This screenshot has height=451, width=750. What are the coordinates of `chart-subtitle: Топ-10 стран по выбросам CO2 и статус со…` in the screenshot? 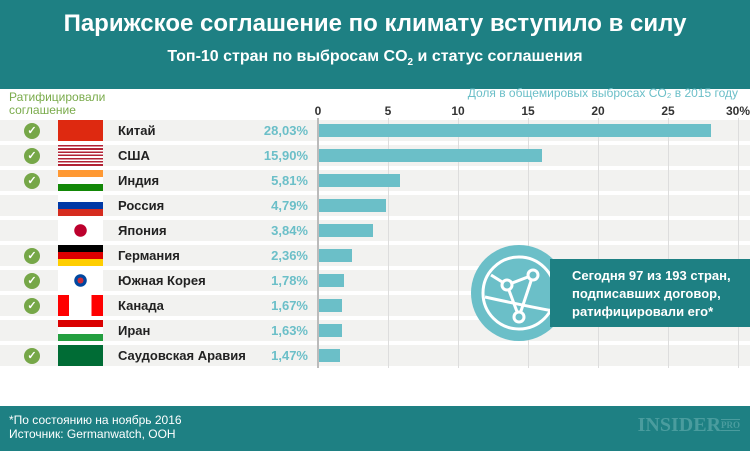 It's located at (375, 58).